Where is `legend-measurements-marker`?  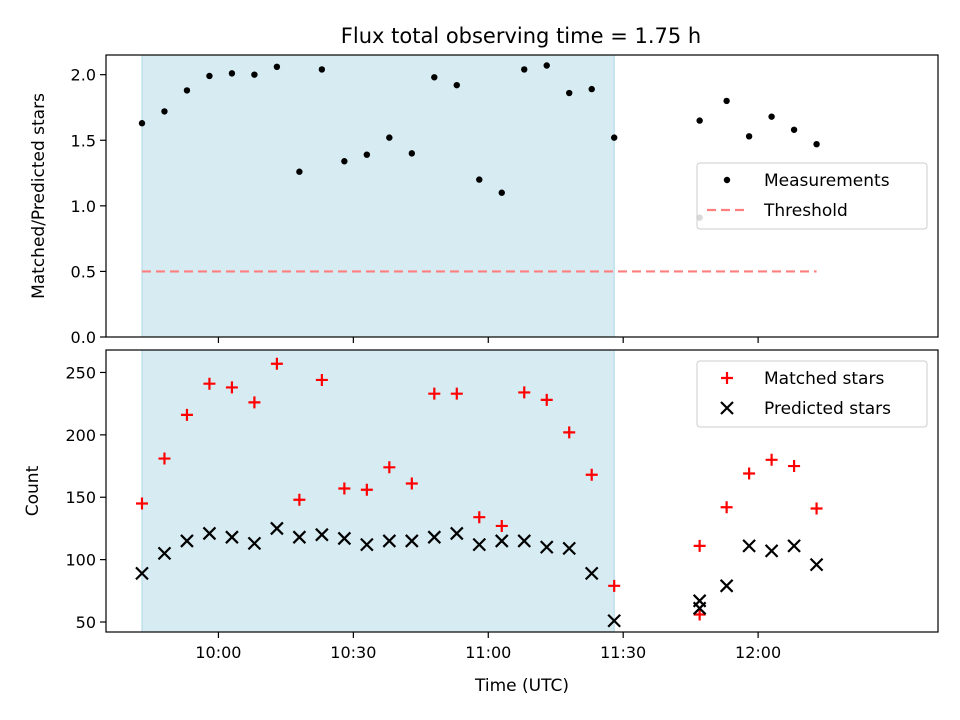 legend-measurements-marker is located at coordinates (727, 180).